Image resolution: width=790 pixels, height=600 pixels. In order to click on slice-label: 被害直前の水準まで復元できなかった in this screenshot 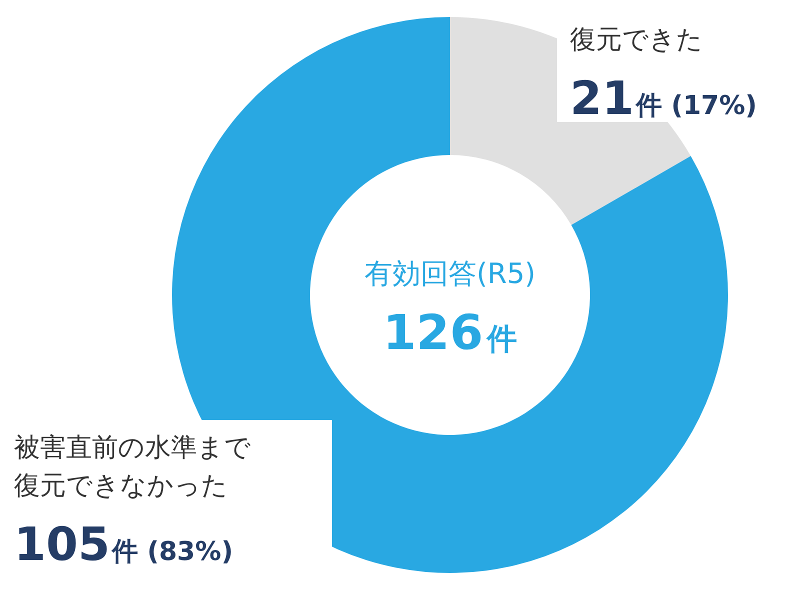, I will do `click(132, 467)`.